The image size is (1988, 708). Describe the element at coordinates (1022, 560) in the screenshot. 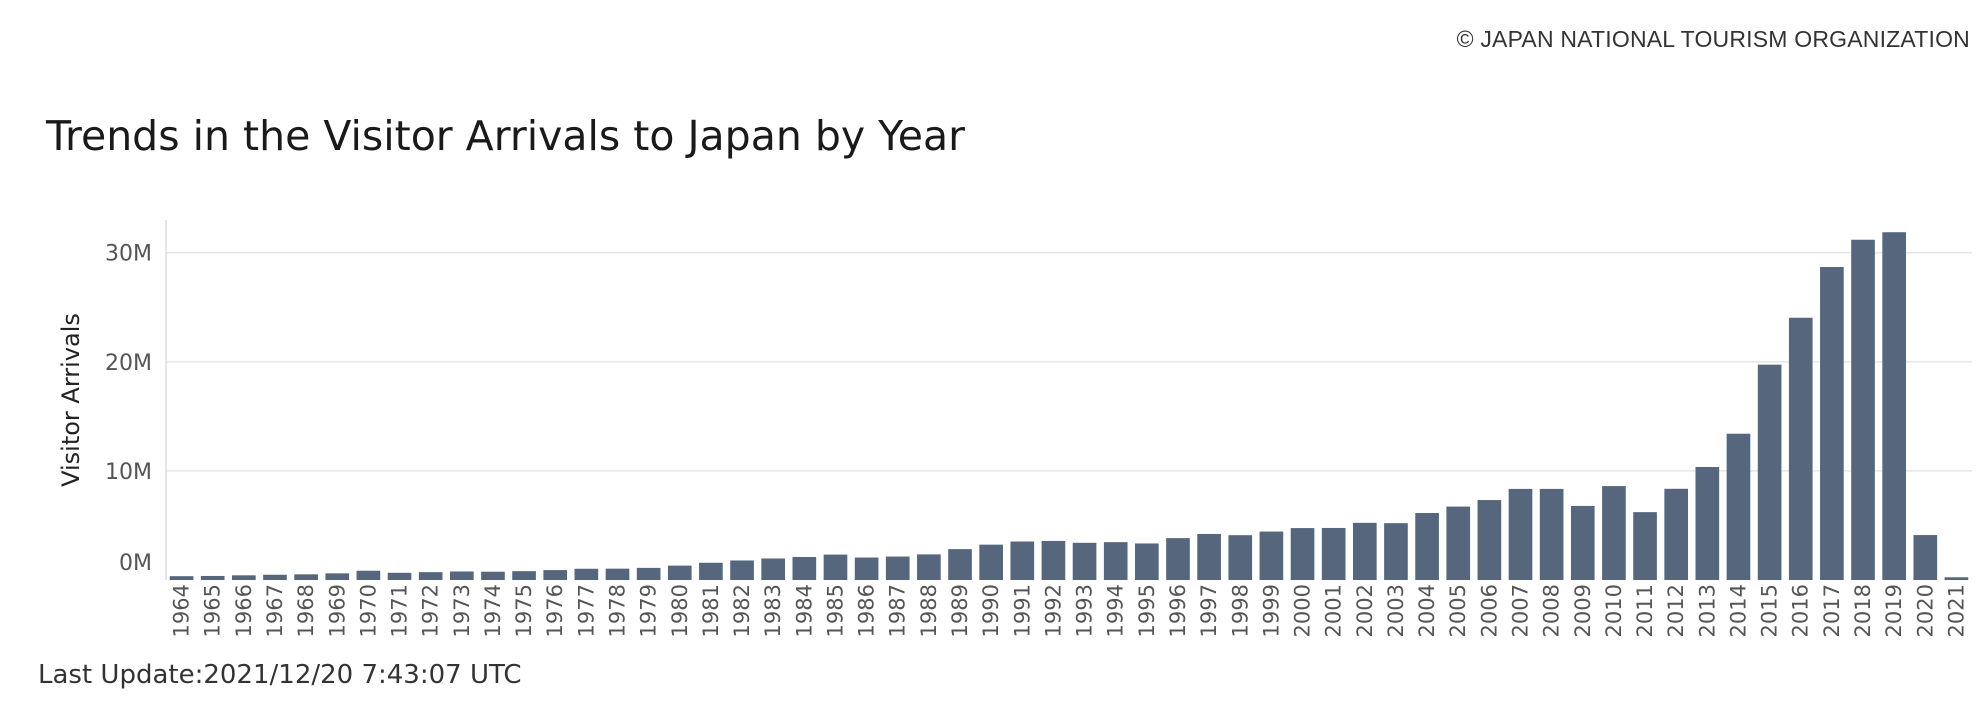

I see `bar-1991` at that location.